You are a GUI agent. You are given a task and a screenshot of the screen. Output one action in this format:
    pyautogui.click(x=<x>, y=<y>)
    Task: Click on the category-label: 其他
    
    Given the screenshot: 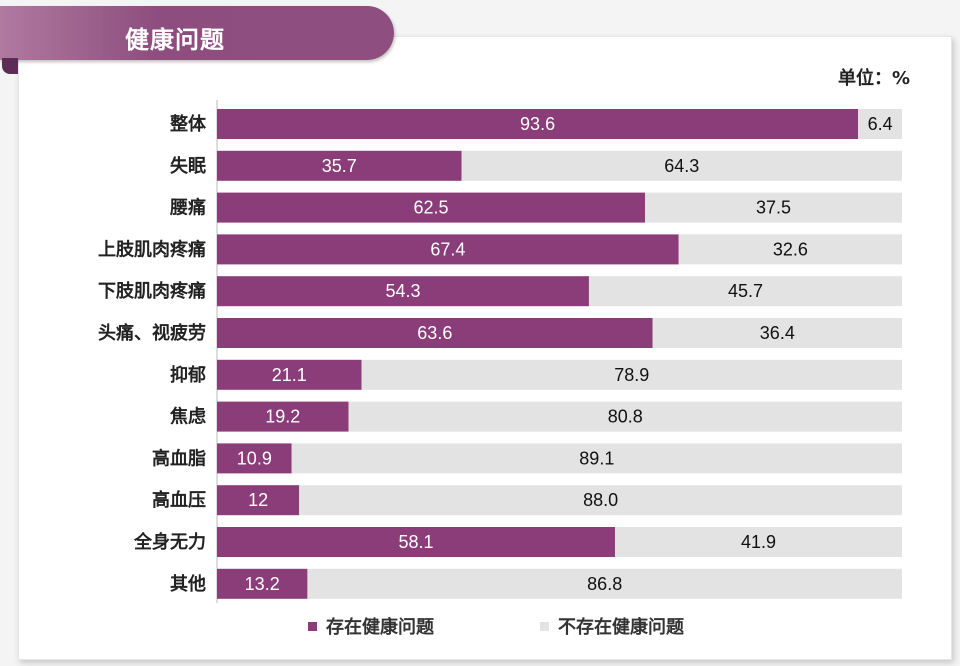 What is the action you would take?
    pyautogui.click(x=188, y=584)
    